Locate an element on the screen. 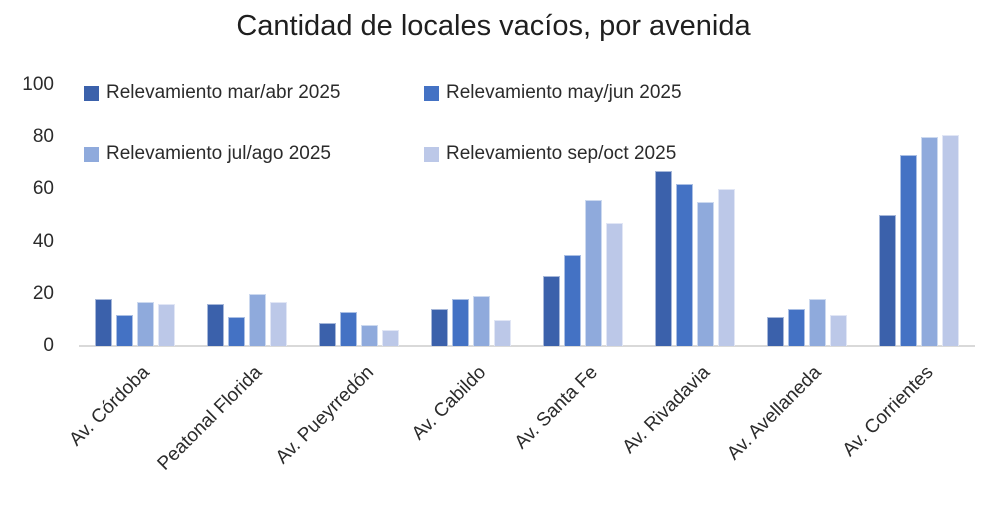 The height and width of the screenshot is (512, 987). bar-group: Av. Rivadavia is located at coordinates (684, 271).